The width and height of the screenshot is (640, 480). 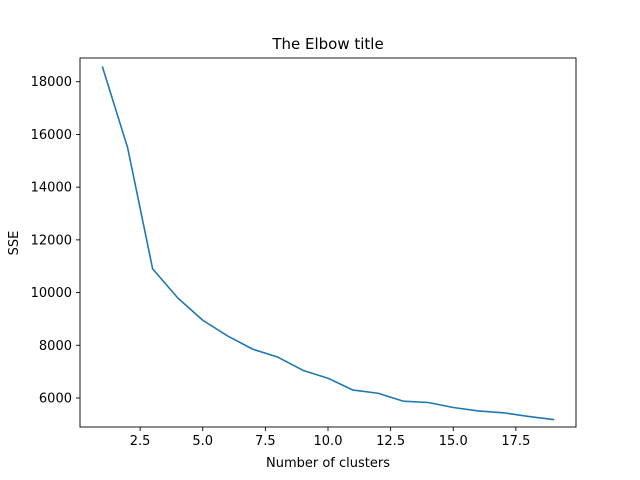 What do you see at coordinates (51, 188) in the screenshot?
I see `y-tick-label: 14000` at bounding box center [51, 188].